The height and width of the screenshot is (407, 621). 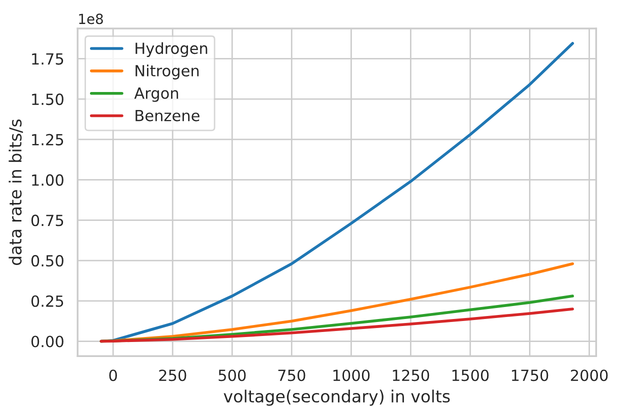 What do you see at coordinates (47, 342) in the screenshot?
I see `y-tick-label: 0.00` at bounding box center [47, 342].